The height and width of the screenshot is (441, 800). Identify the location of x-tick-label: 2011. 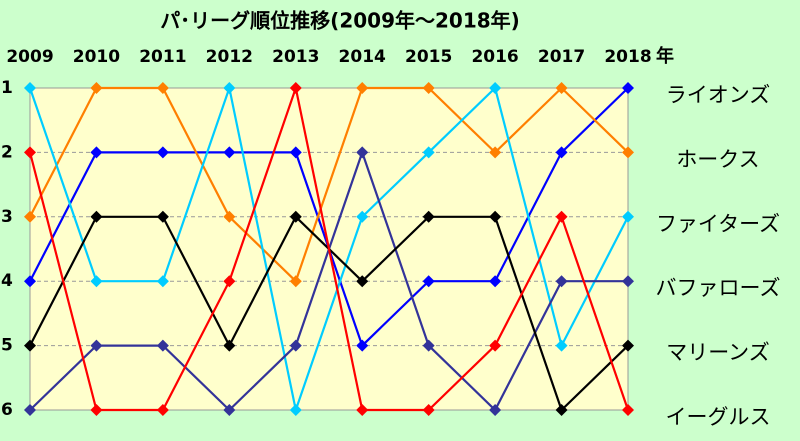
(162, 57).